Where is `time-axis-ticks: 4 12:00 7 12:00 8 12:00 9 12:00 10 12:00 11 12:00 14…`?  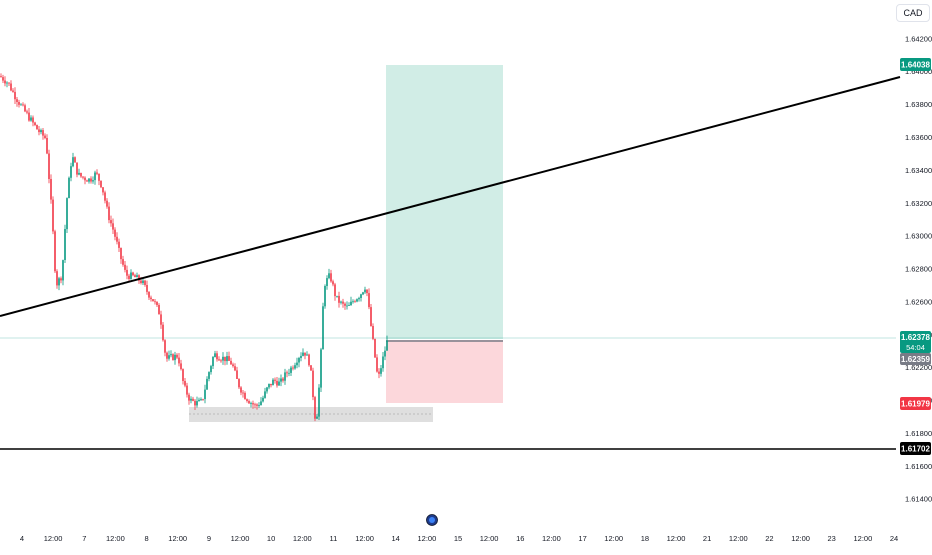 time-axis-ticks: 4 12:00 7 12:00 8 12:00 9 12:00 10 12:00 11 12:00 14… is located at coordinates (459, 538).